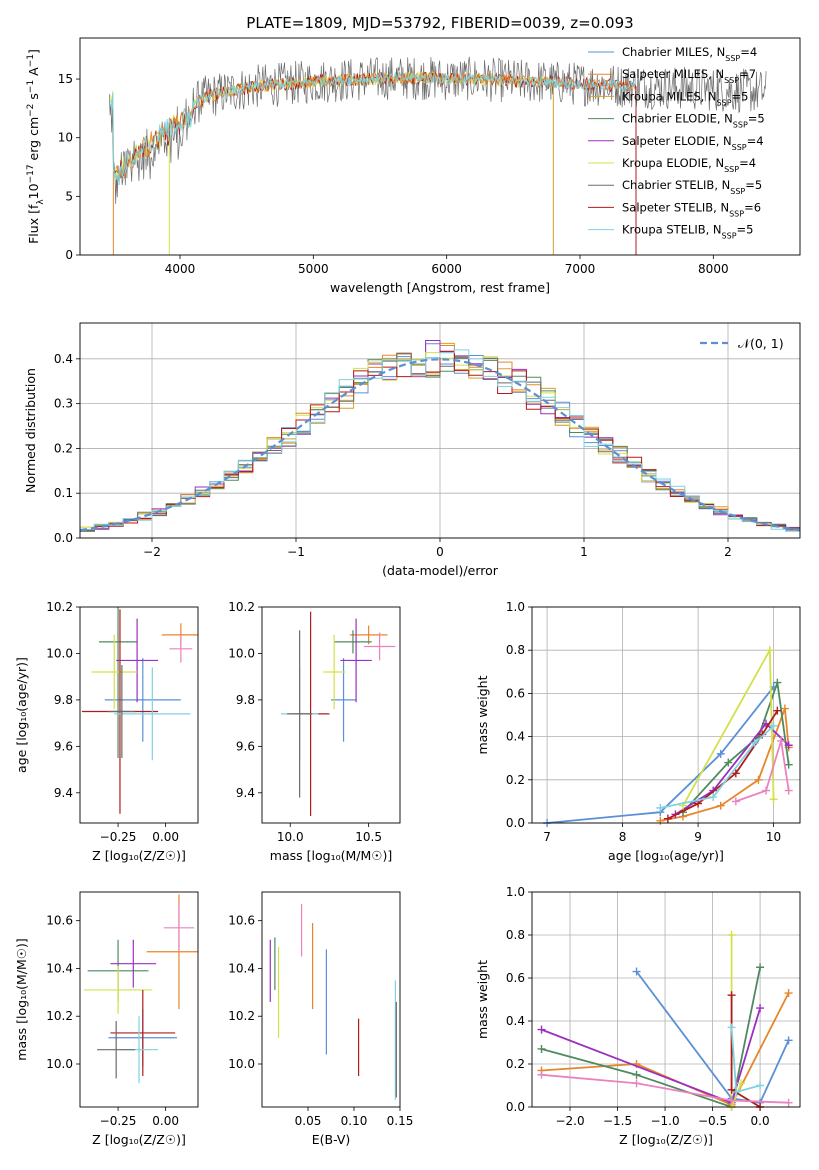  I want to click on x-axis-label: (data-model)/error, so click(440, 570).